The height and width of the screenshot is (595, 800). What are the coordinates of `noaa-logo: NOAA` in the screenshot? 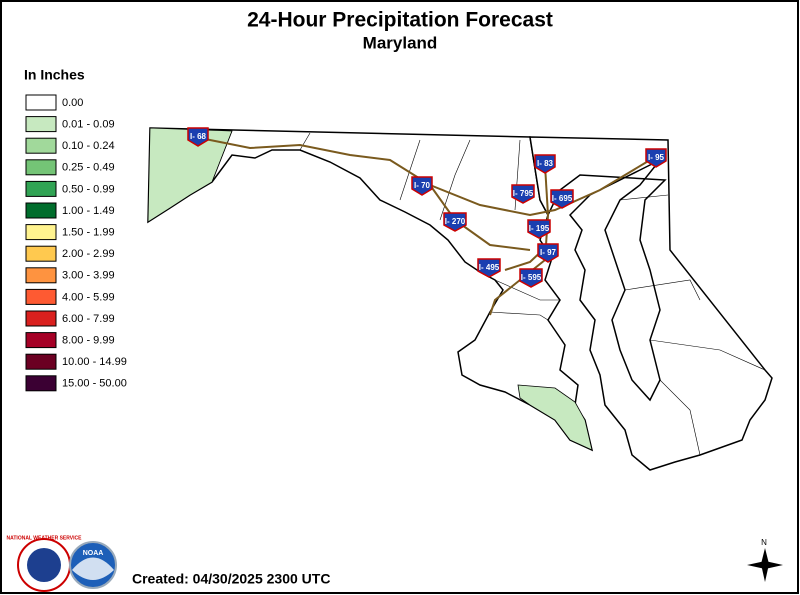 It's located at (93, 565).